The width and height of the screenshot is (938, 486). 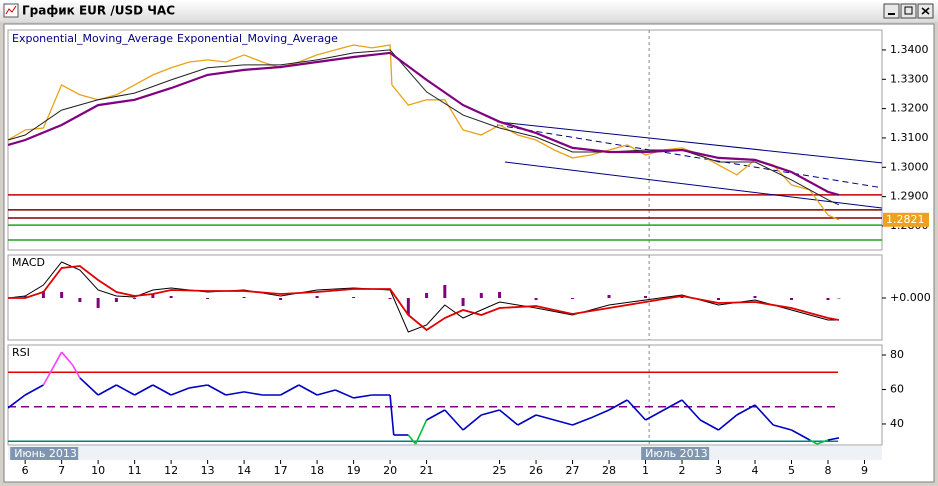 I want to click on window-buttons, so click(x=908, y=11).